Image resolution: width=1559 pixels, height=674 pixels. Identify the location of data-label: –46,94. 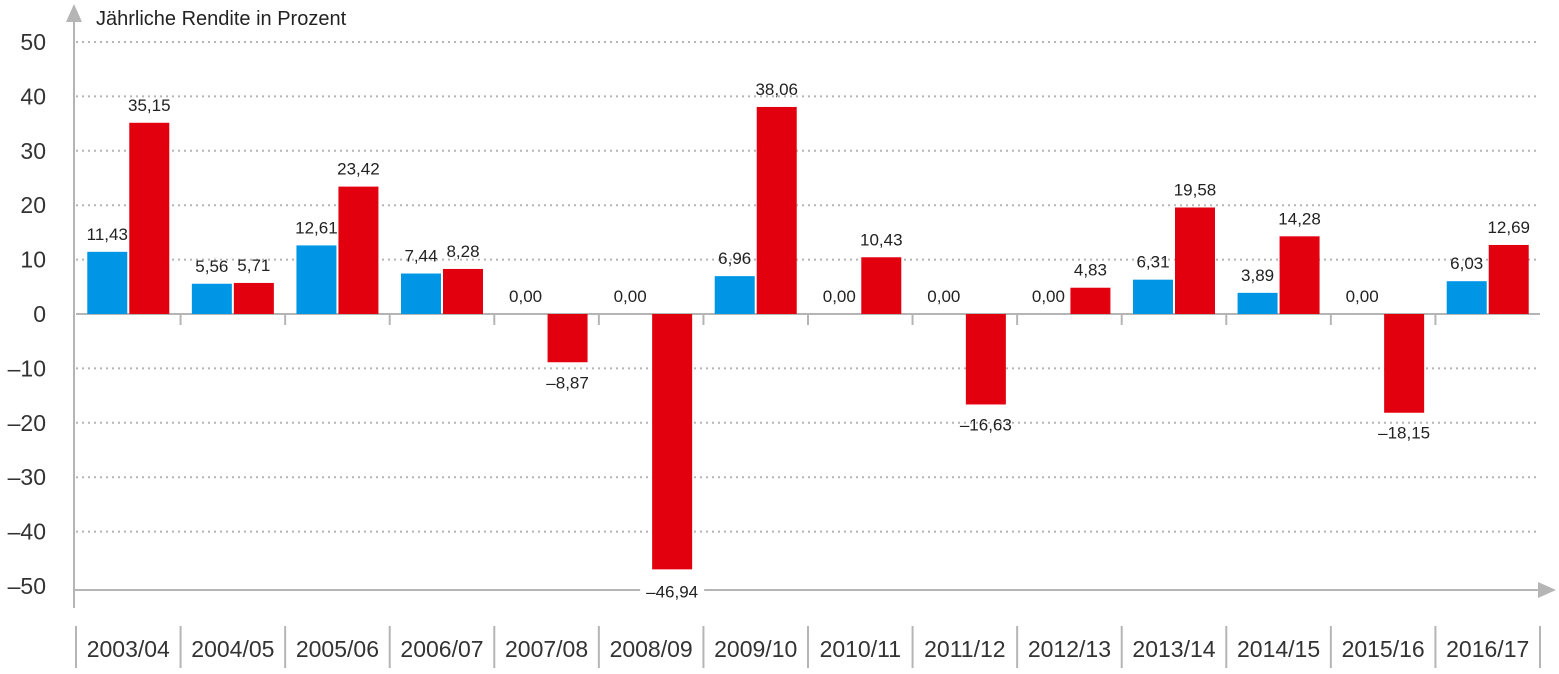
(672, 591).